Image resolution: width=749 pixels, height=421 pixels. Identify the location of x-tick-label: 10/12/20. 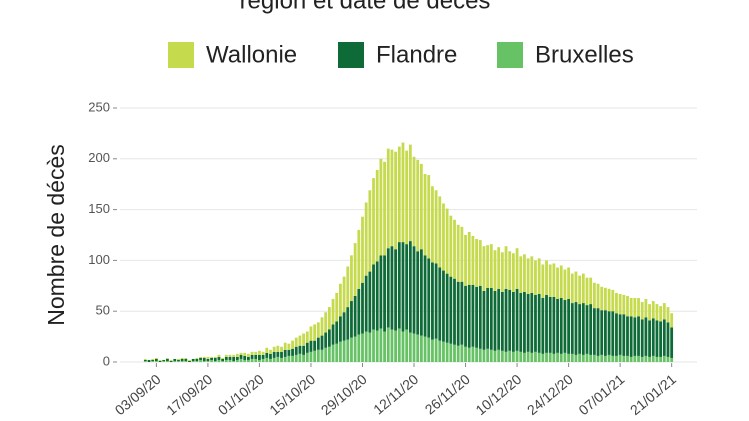
(498, 394).